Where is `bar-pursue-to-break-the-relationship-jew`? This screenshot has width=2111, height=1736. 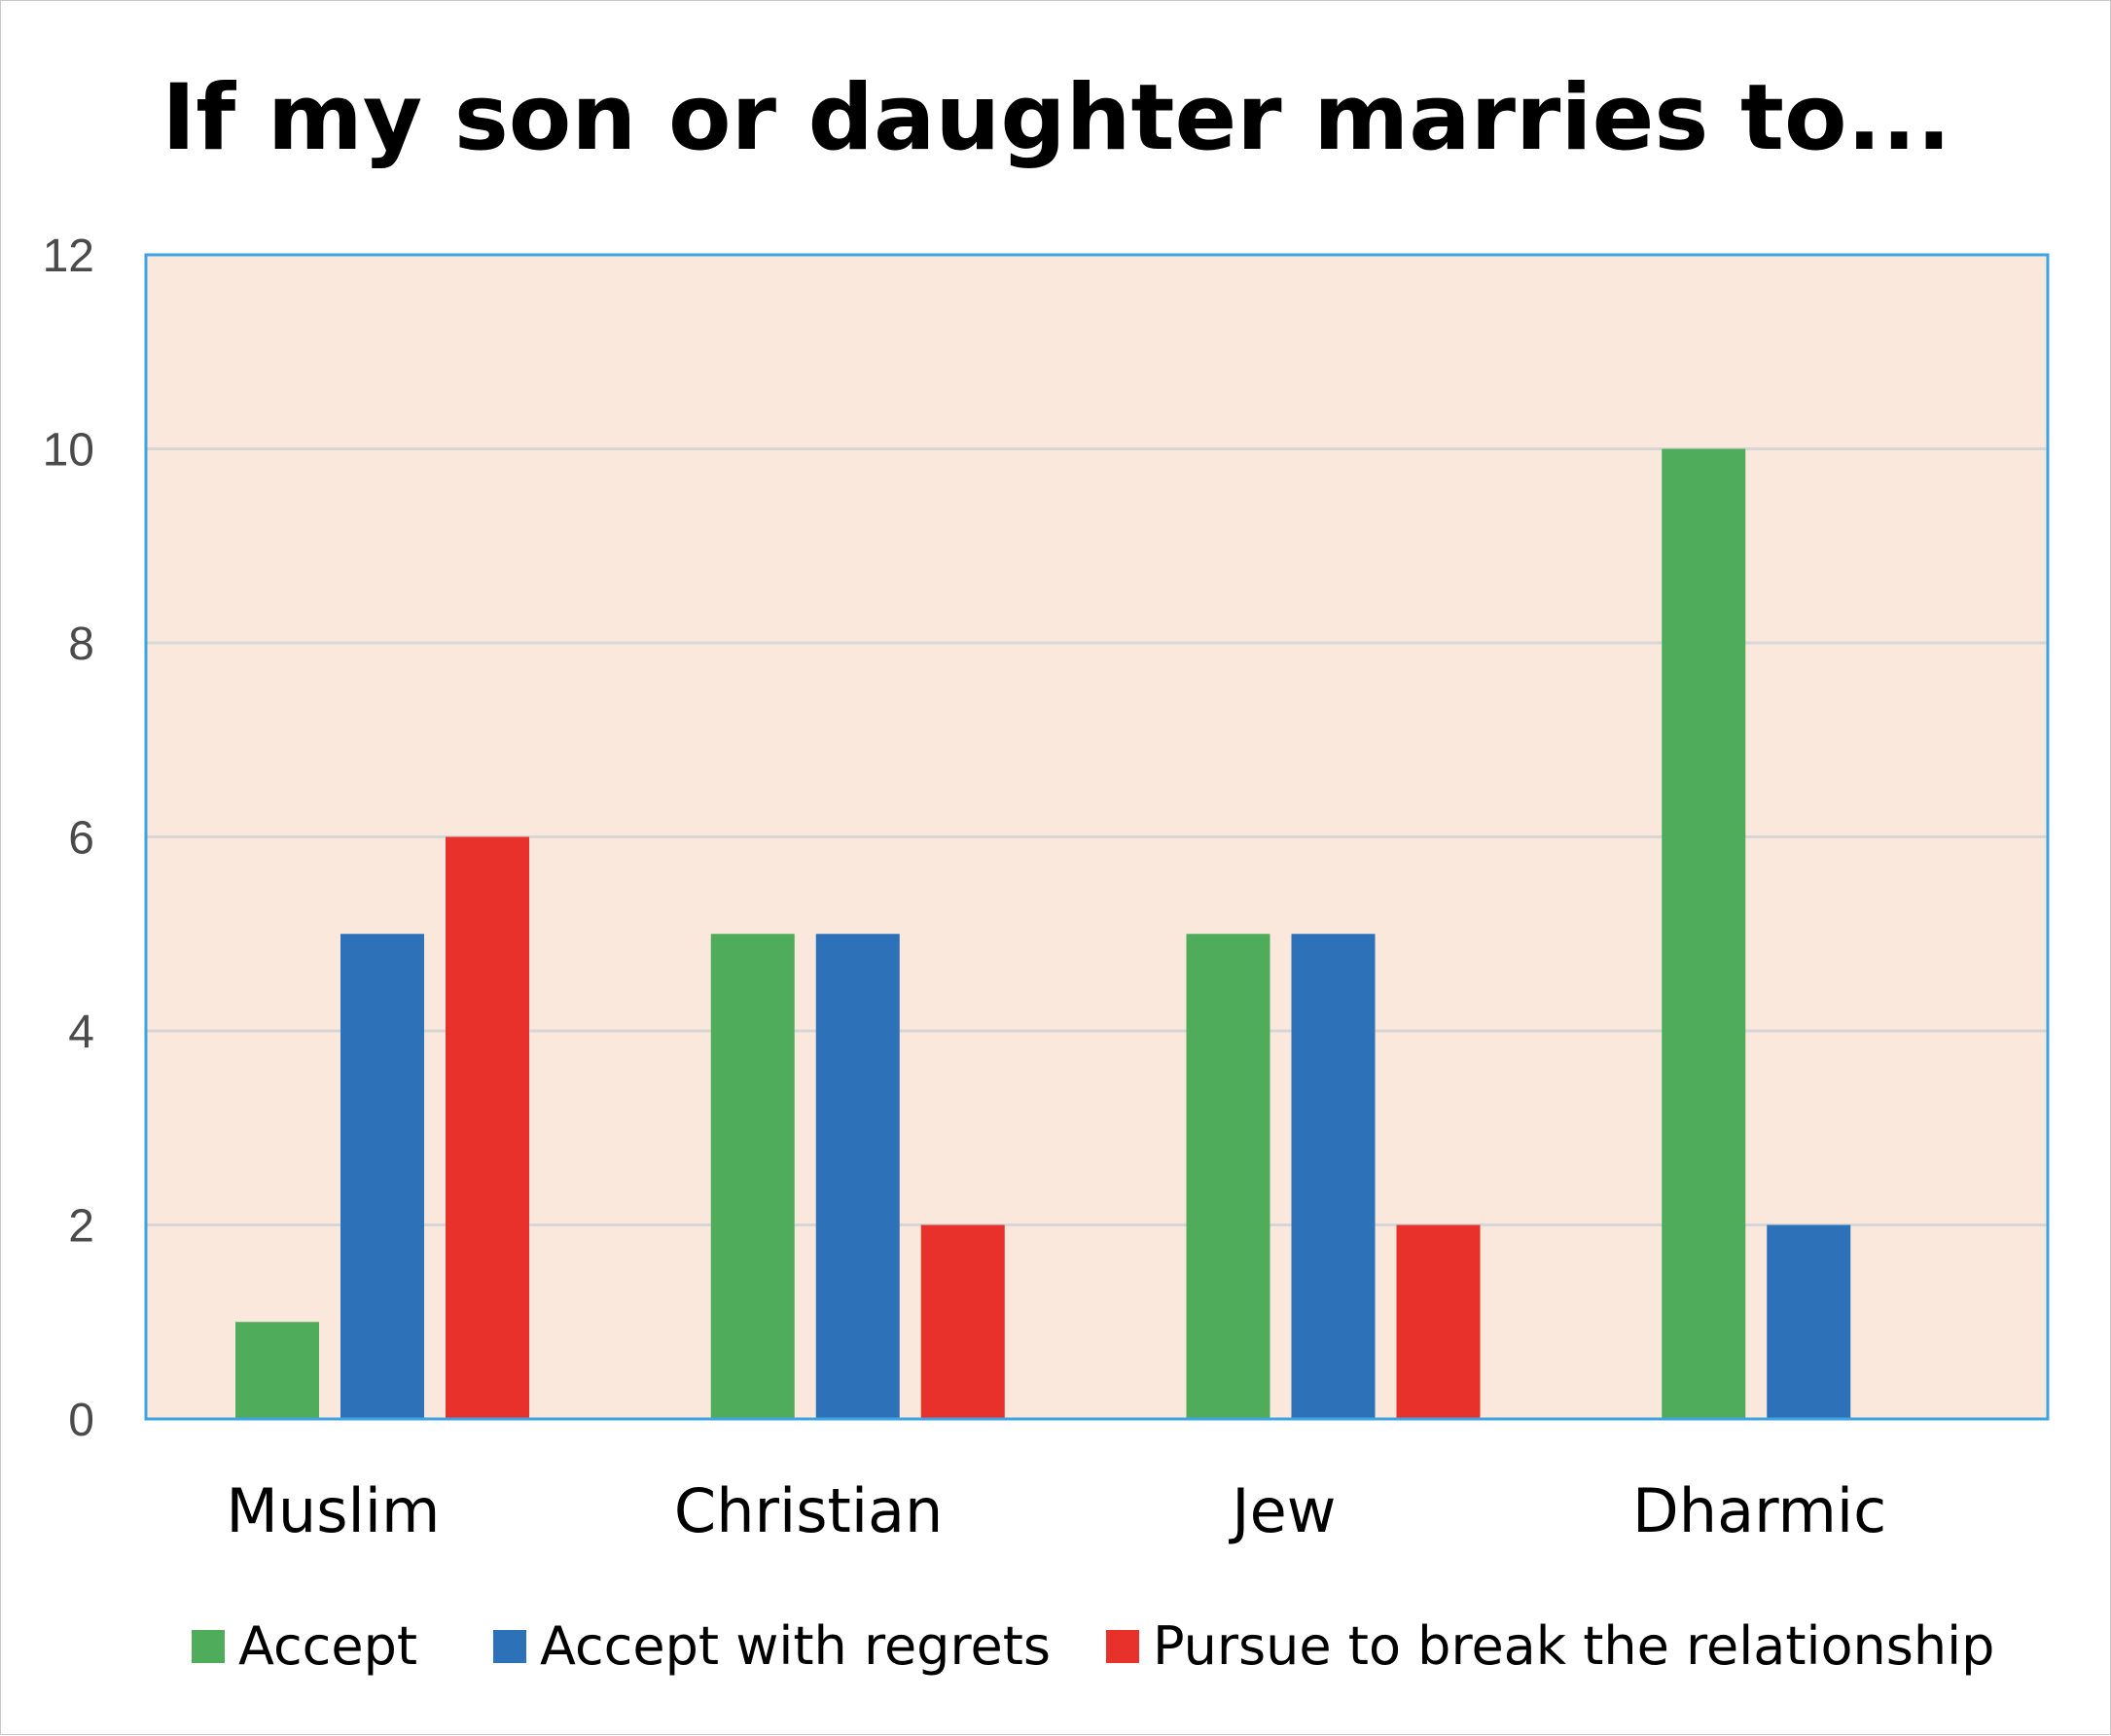 bar-pursue-to-break-the-relationship-jew is located at coordinates (1438, 1321).